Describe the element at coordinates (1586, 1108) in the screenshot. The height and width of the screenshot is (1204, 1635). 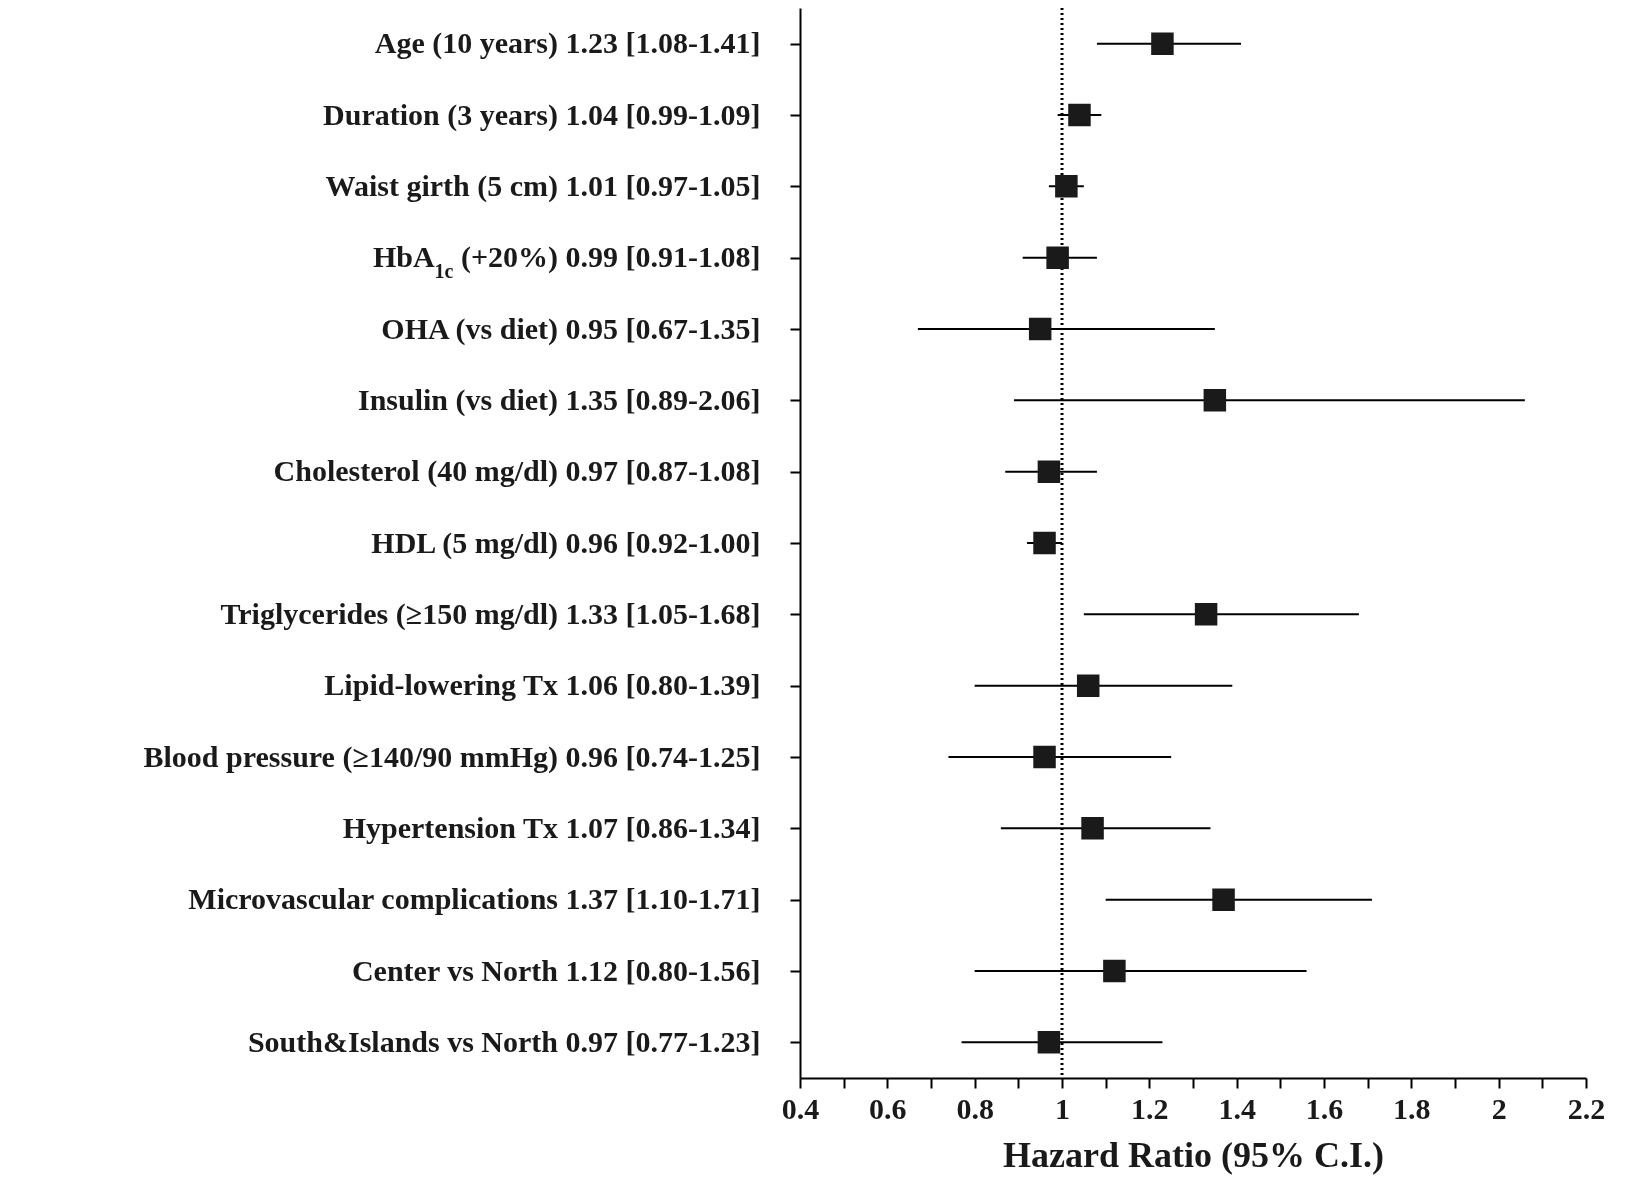
I see `x-tick-label: 2.2` at that location.